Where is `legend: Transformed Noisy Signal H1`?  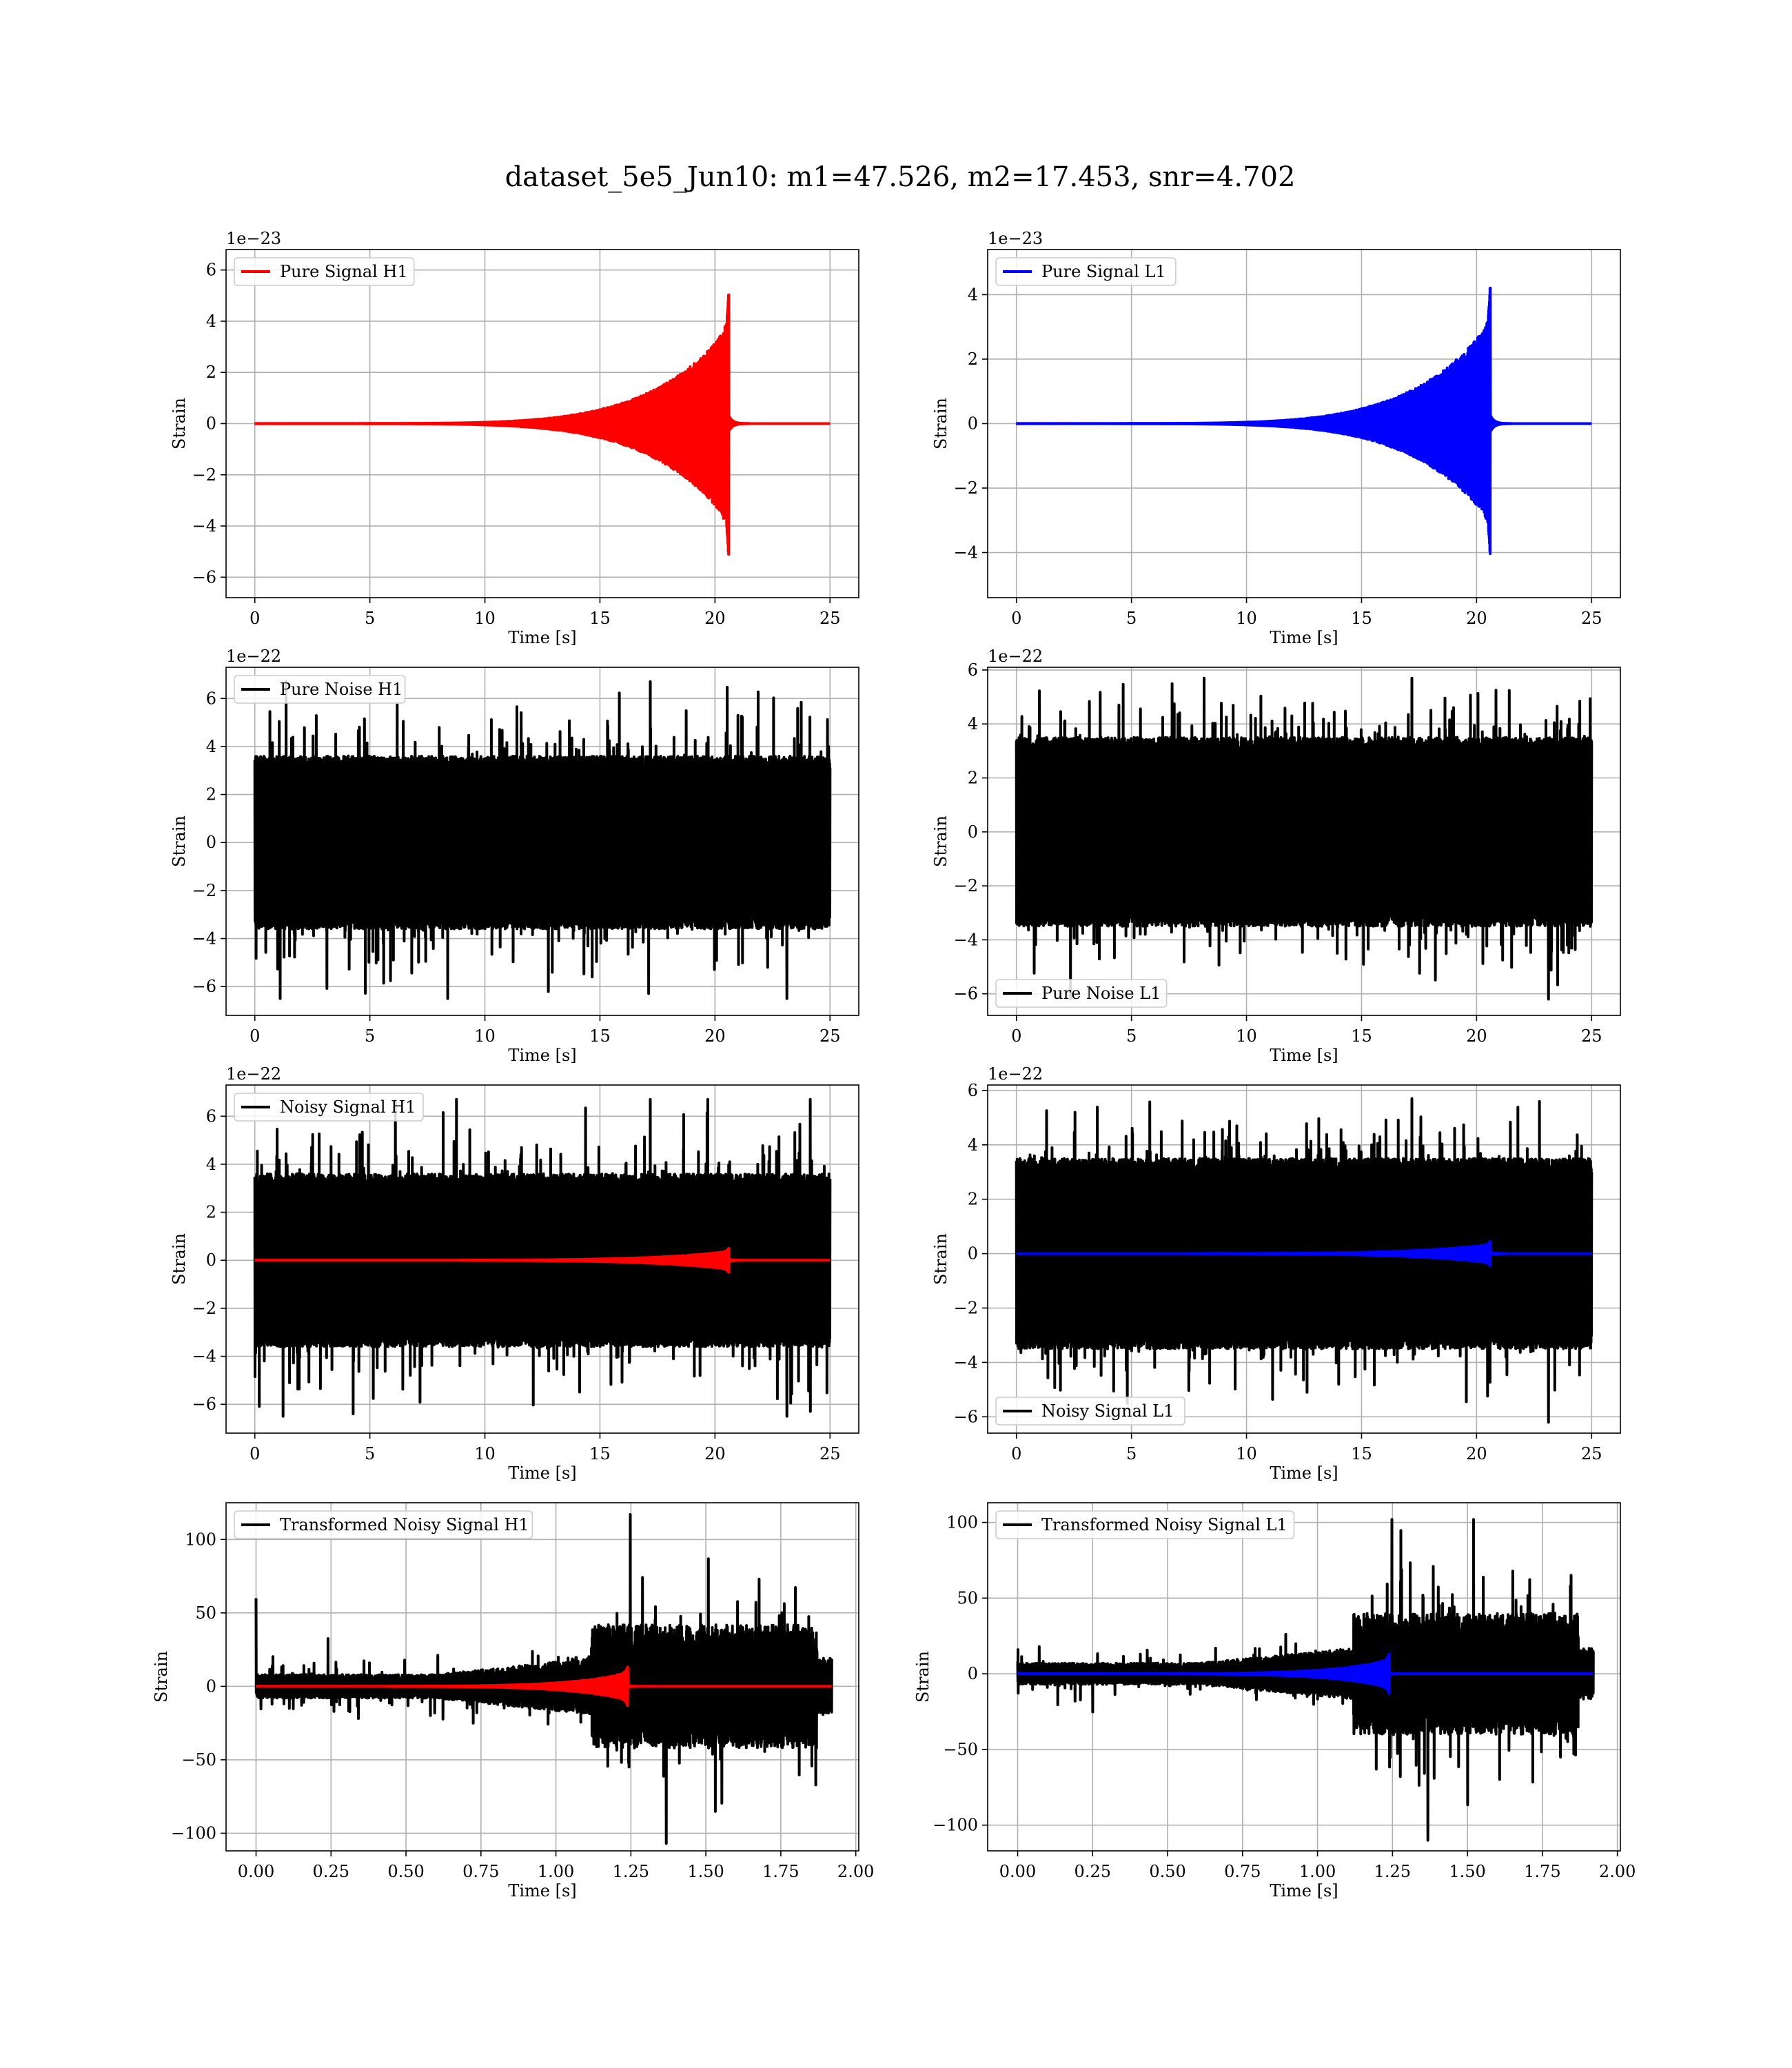 legend: Transformed Noisy Signal H1 is located at coordinates (384, 1524).